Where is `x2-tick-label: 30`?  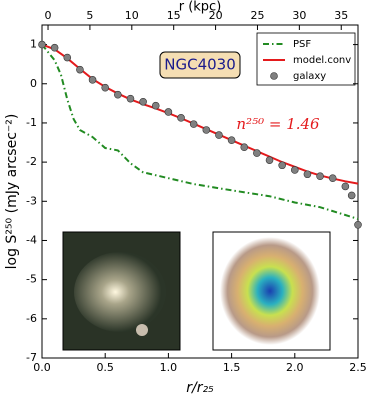 x2-tick-label: 30 is located at coordinates (299, 15).